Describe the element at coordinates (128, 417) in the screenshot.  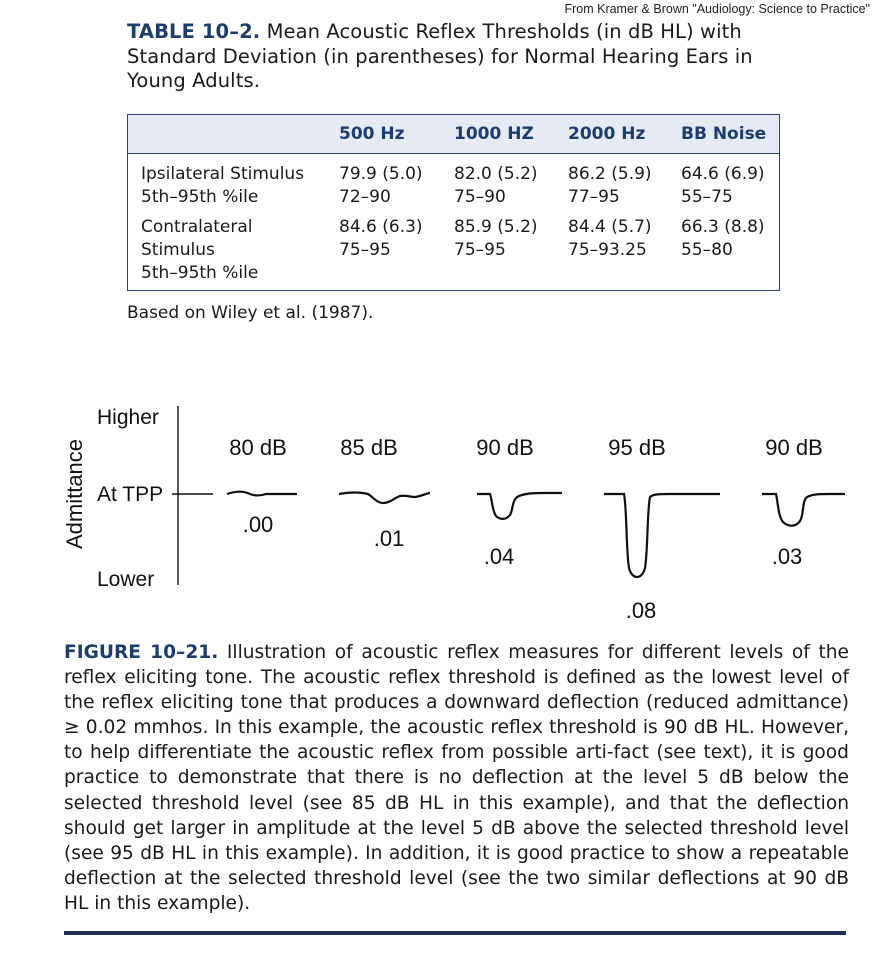
I see `y-level-higher: Higher` at that location.